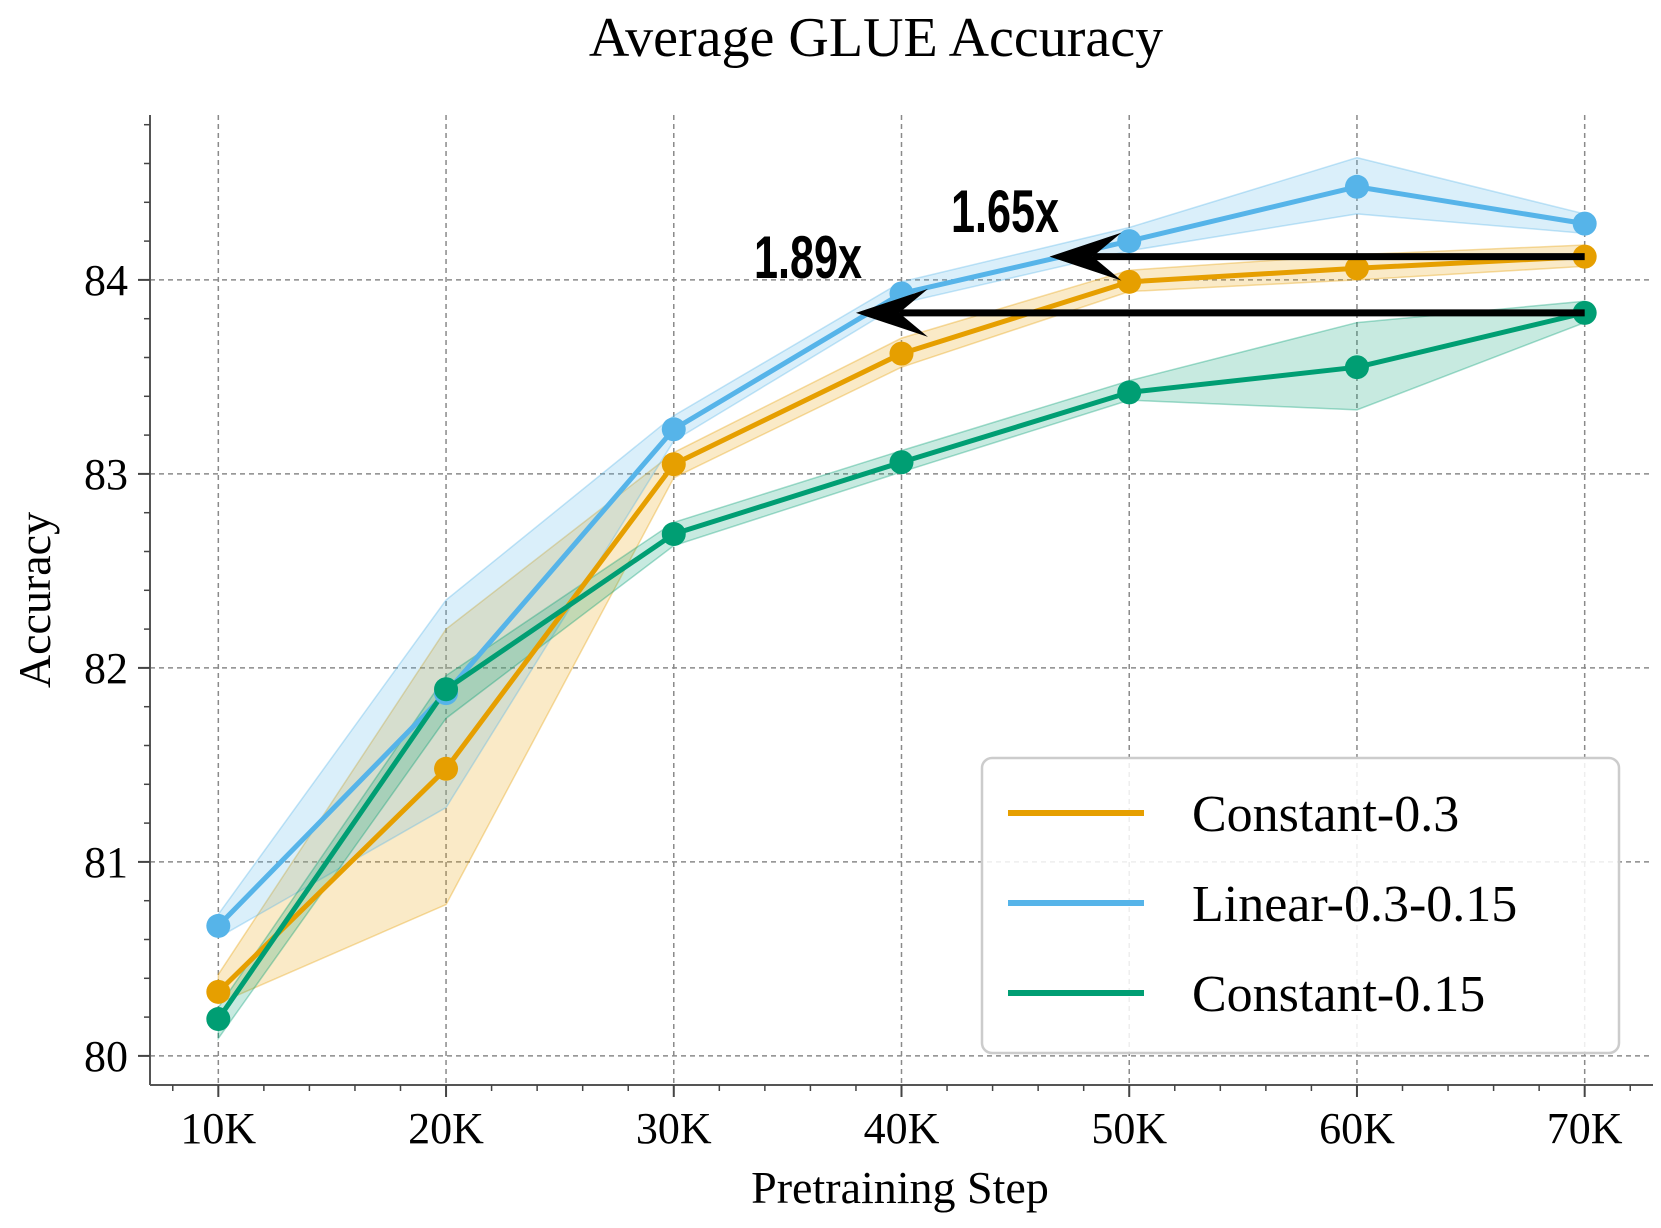 This screenshot has height=1228, width=1661. I want to click on x-tick-label: 30K, so click(674, 1128).